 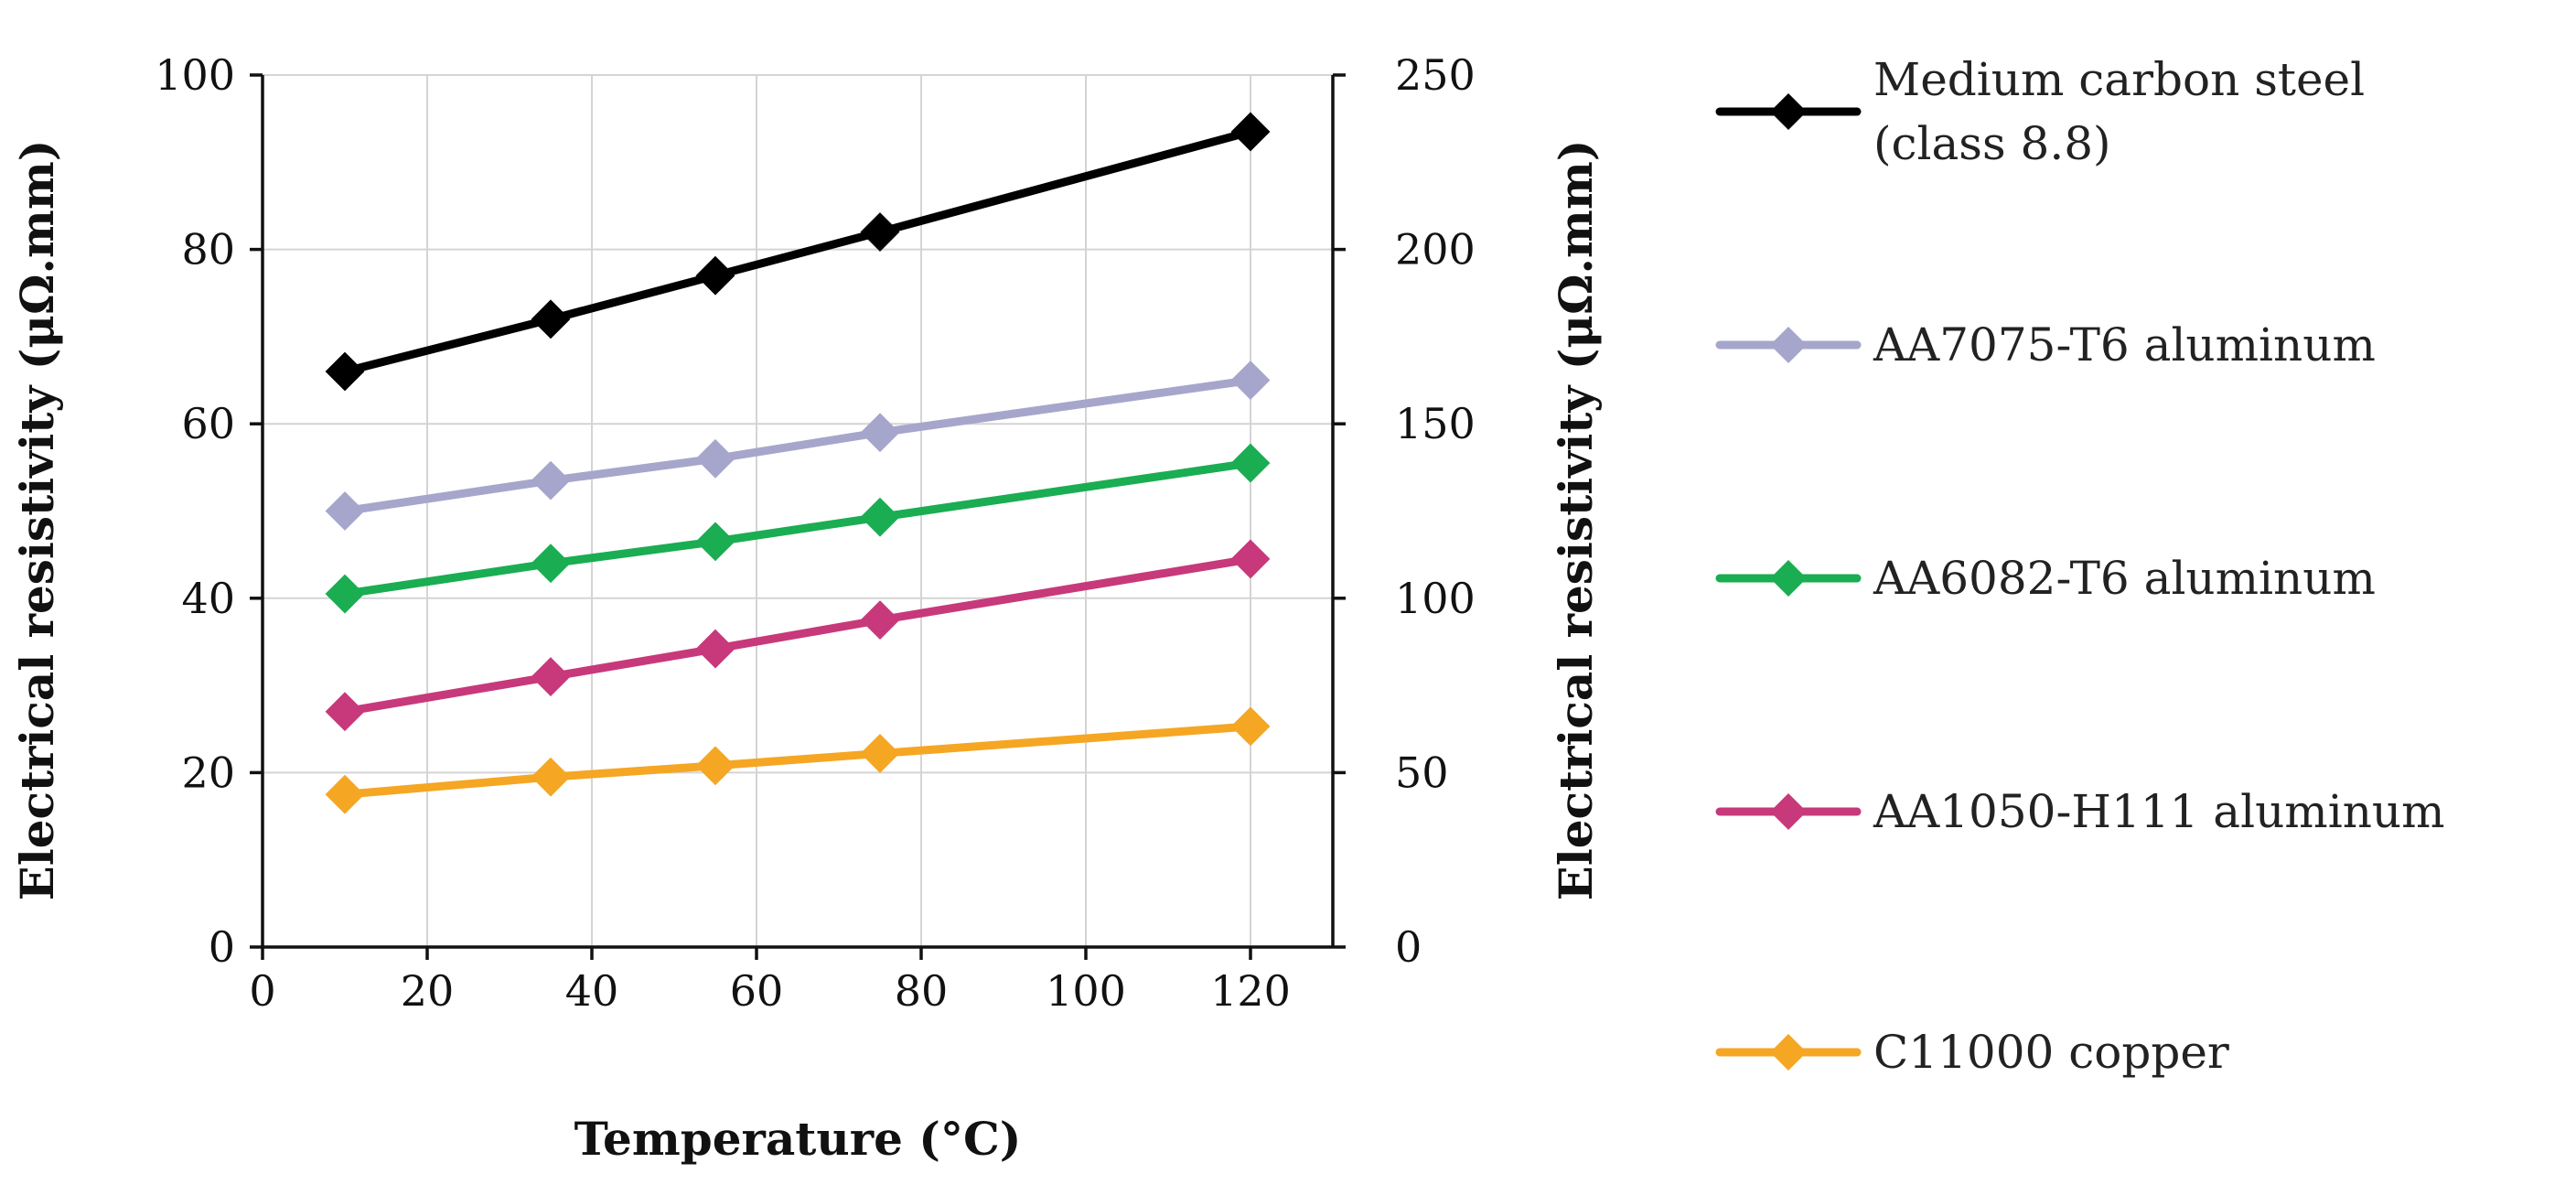 What do you see at coordinates (428, 991) in the screenshot?
I see `x-tick-label: 20` at bounding box center [428, 991].